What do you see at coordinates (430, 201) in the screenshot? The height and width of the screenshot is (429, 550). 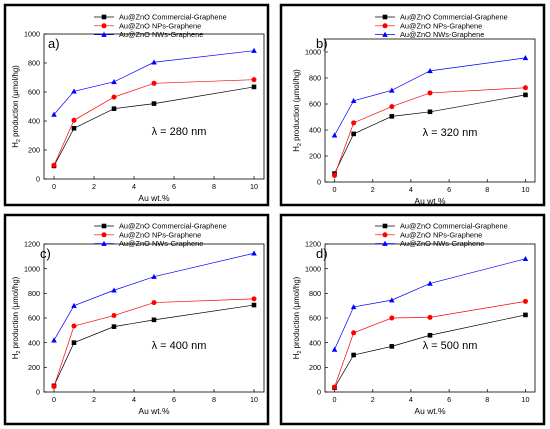 I see `x-axis-label: Au wt.%` at bounding box center [430, 201].